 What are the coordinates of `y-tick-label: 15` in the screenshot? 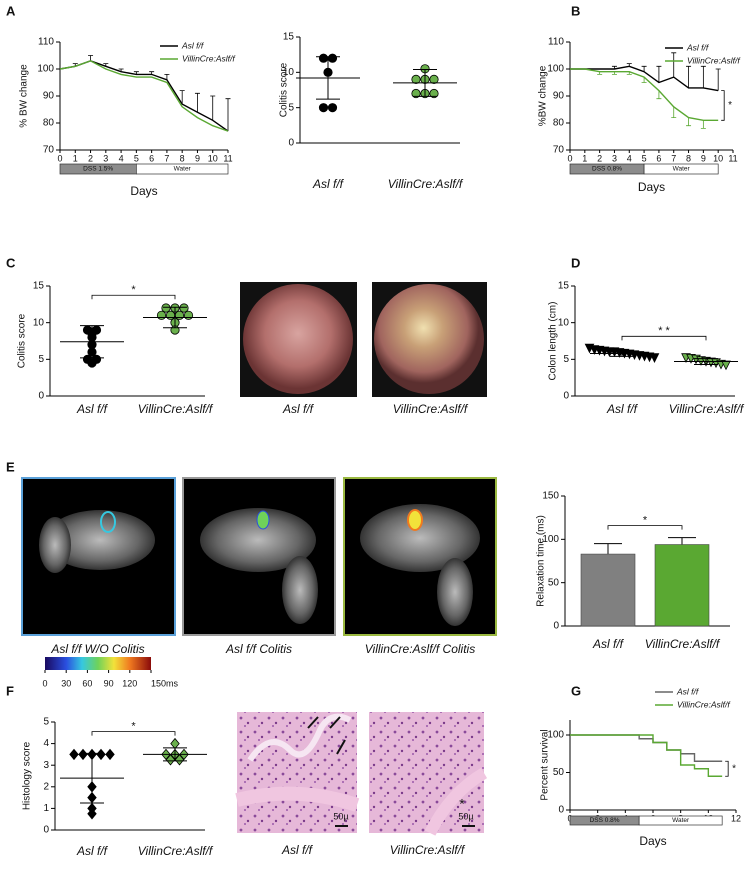 It's located at (289, 37).